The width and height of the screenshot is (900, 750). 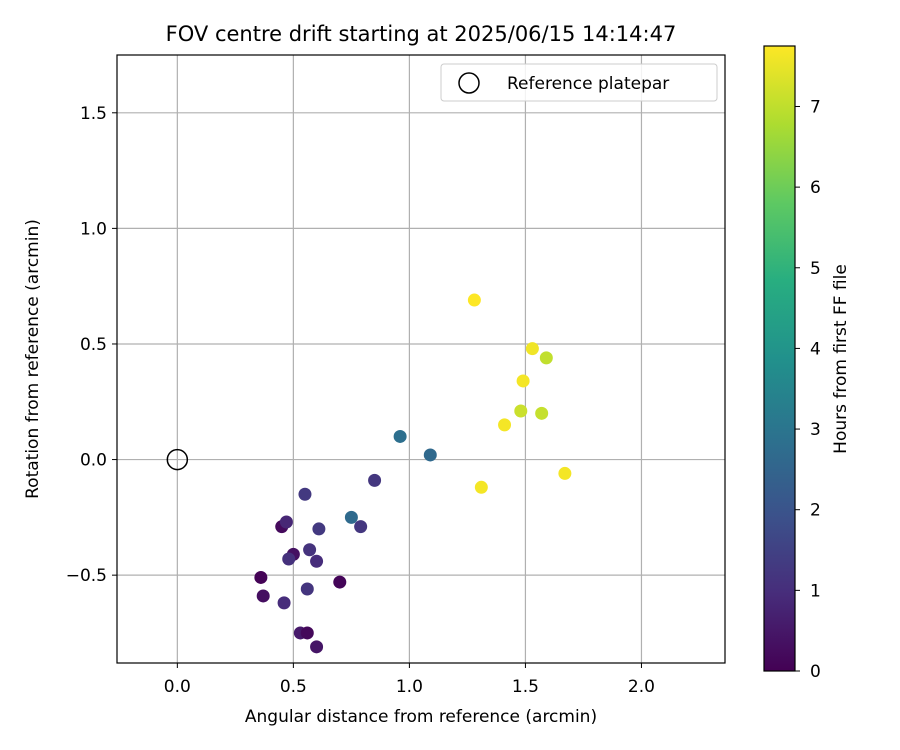 I want to click on colorbar-ticks: 0 1 2 3 4 5 6 7, so click(x=808, y=389).